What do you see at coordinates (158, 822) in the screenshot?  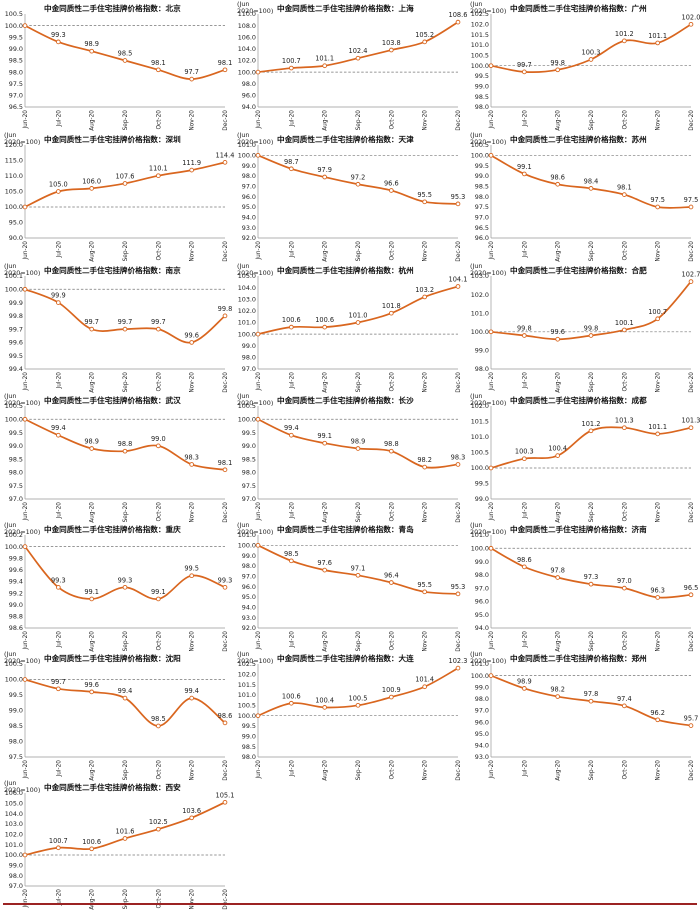 I see `data-label: 102.5` at bounding box center [158, 822].